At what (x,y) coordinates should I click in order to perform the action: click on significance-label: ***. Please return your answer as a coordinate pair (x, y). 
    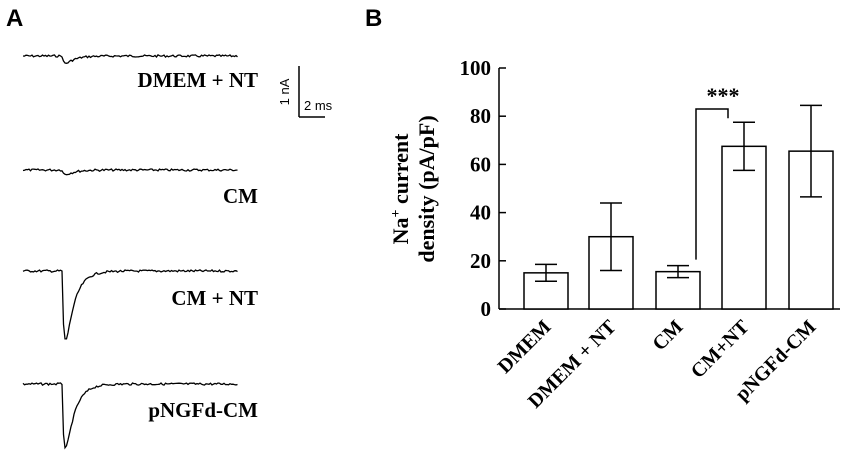
    Looking at the image, I should click on (723, 95).